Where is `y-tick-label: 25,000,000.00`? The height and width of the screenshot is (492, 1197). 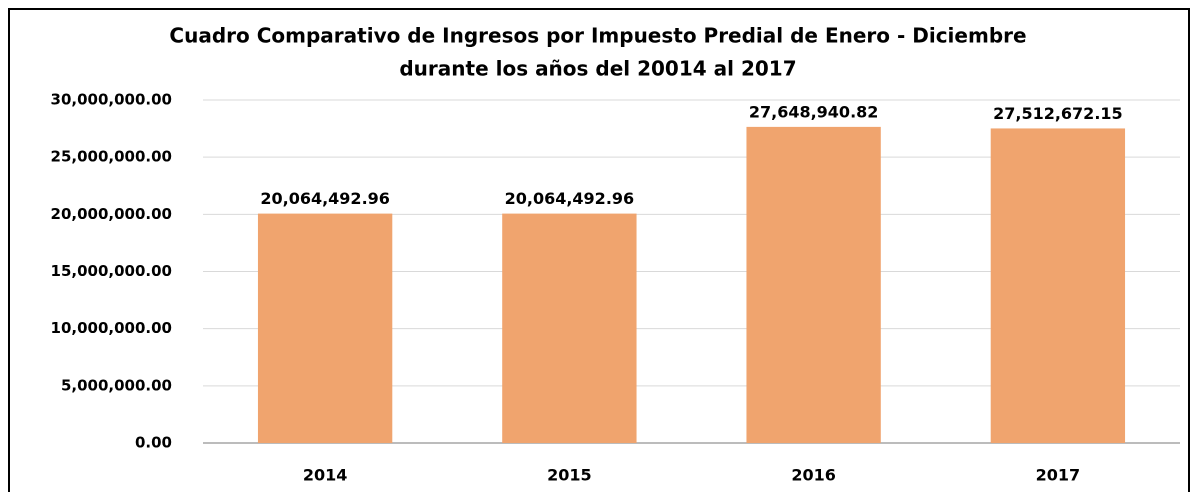 y-tick-label: 25,000,000.00 is located at coordinates (111, 157).